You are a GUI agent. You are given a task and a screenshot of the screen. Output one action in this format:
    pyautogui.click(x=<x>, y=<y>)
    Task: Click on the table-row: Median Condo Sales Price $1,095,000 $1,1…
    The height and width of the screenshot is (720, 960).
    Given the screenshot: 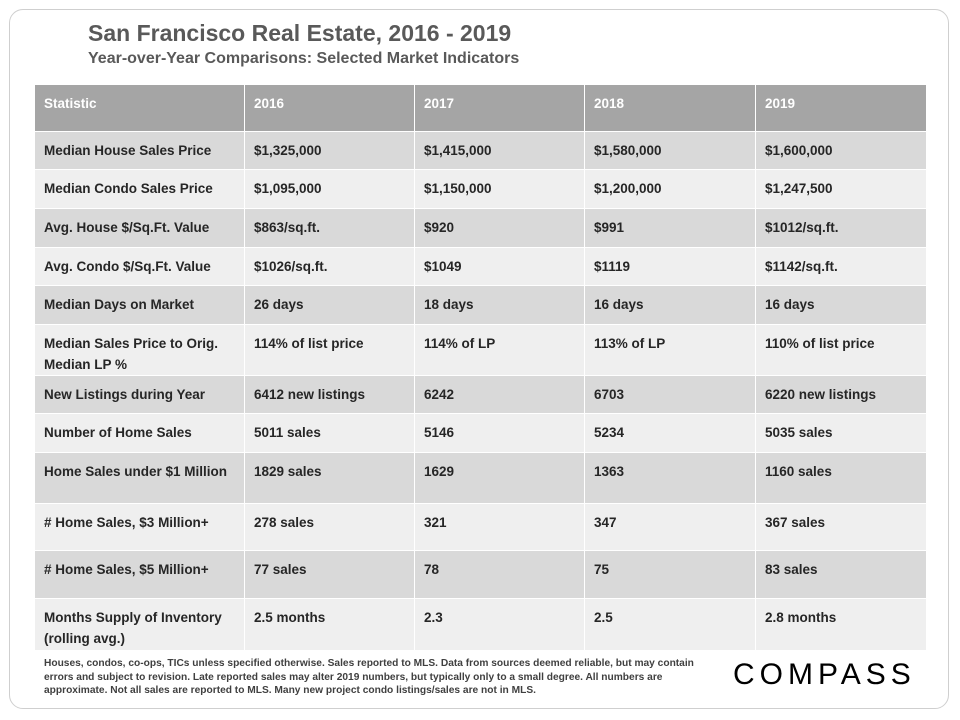 What is the action you would take?
    pyautogui.click(x=480, y=189)
    